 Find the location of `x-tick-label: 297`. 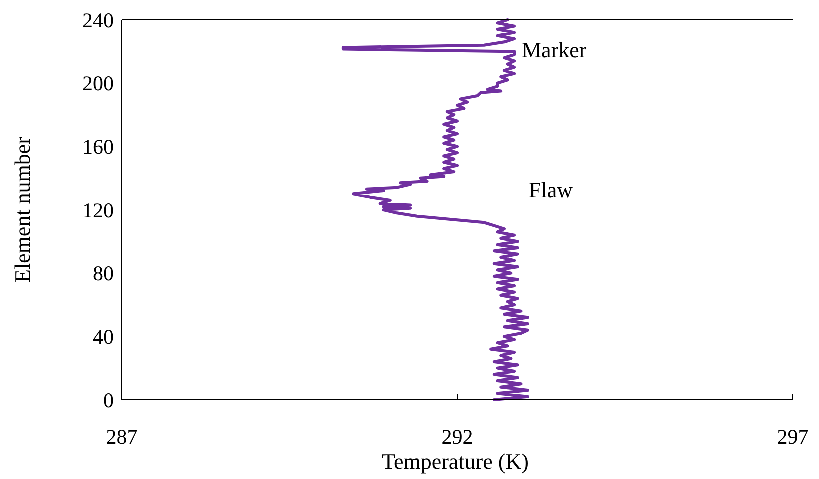

x-tick-label: 297 is located at coordinates (793, 437).